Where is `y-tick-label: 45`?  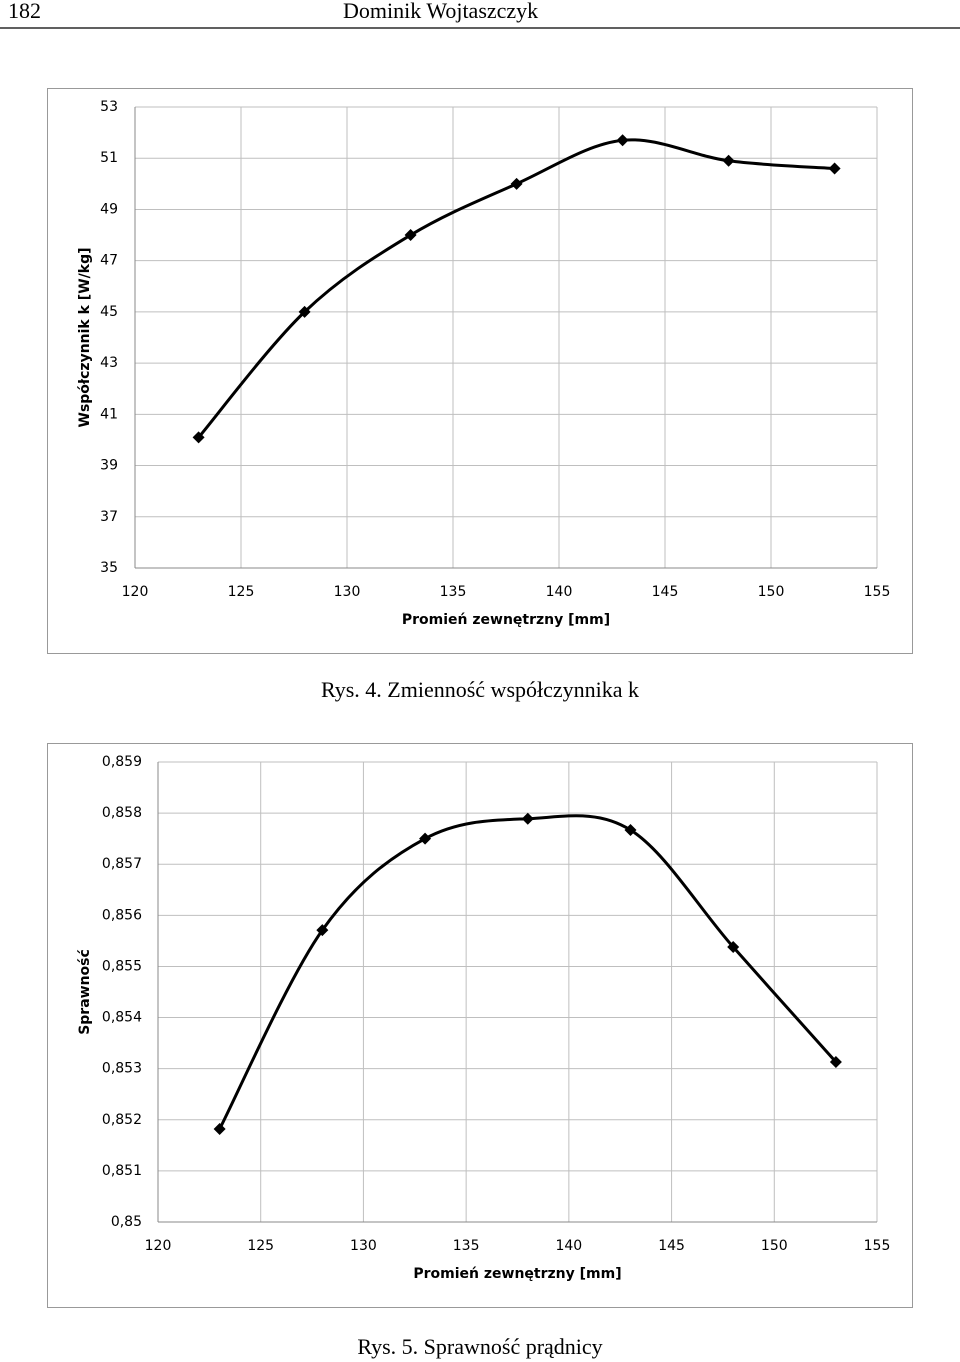
y-tick-label: 45 is located at coordinates (109, 312).